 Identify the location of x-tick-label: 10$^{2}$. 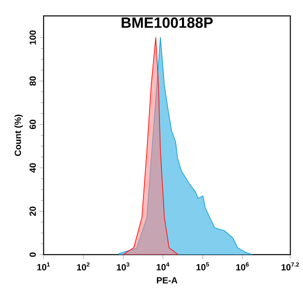
(83, 266).